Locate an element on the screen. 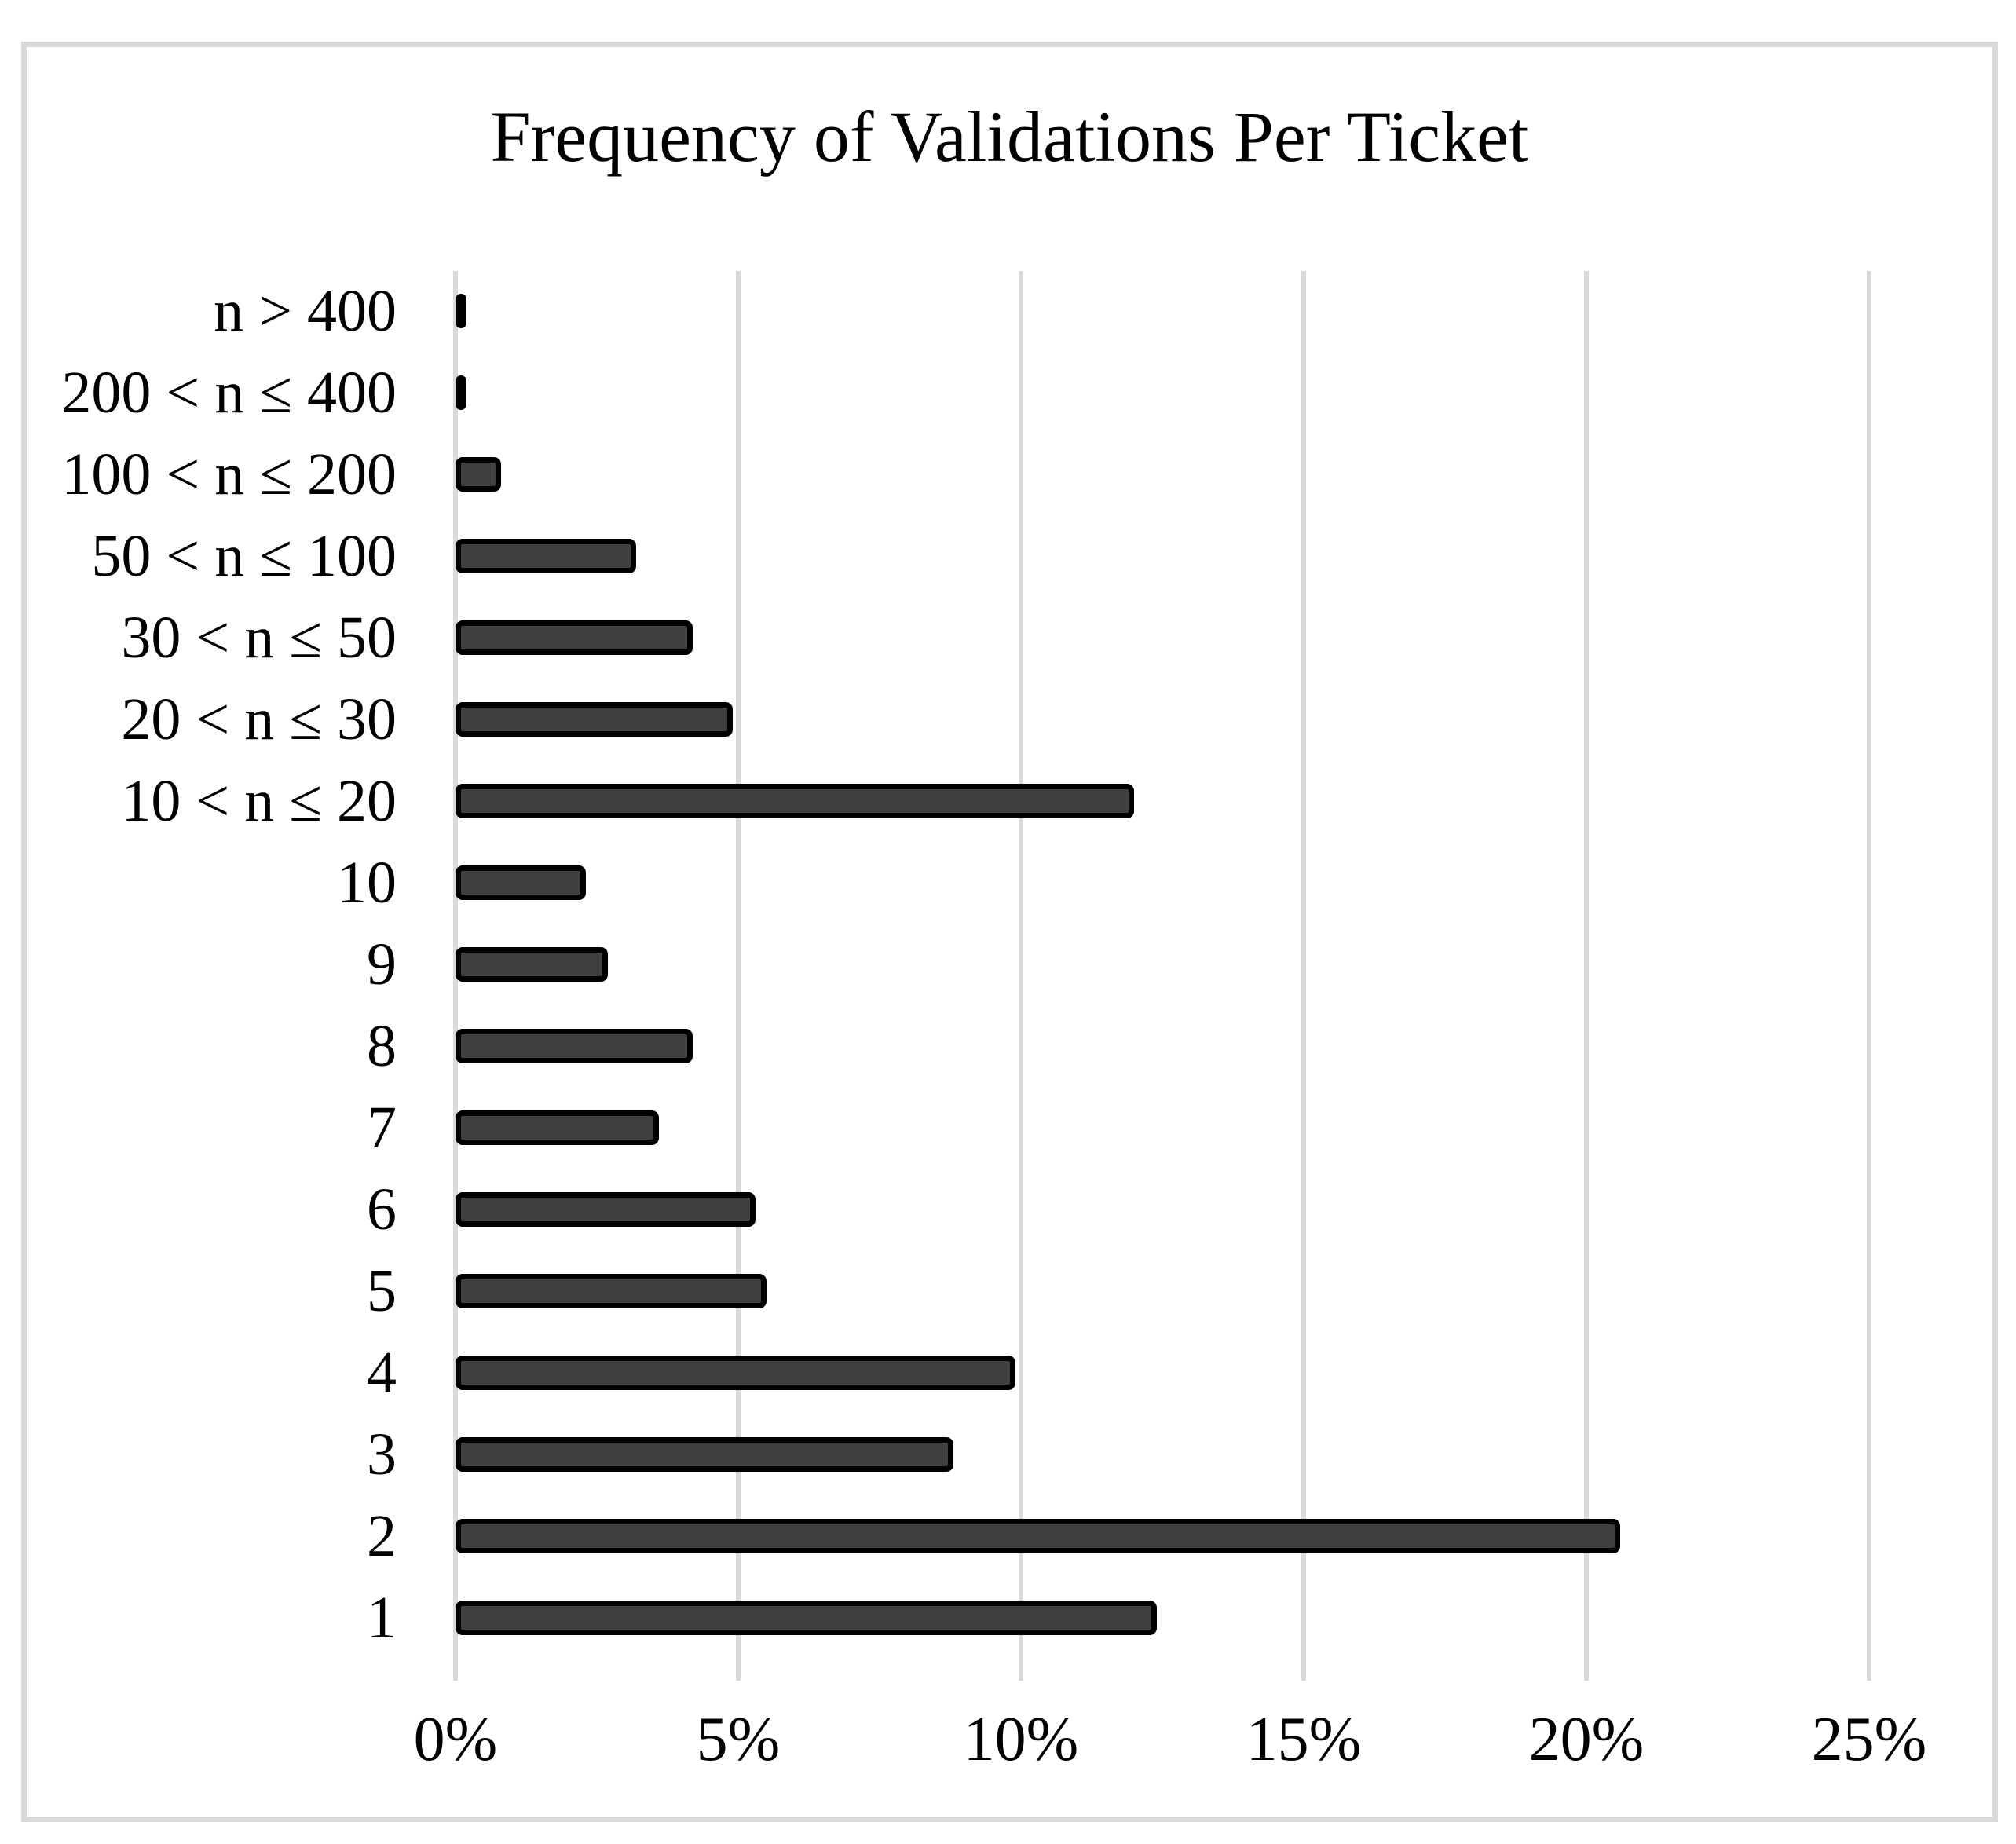  category-label: 6 is located at coordinates (382, 1209).